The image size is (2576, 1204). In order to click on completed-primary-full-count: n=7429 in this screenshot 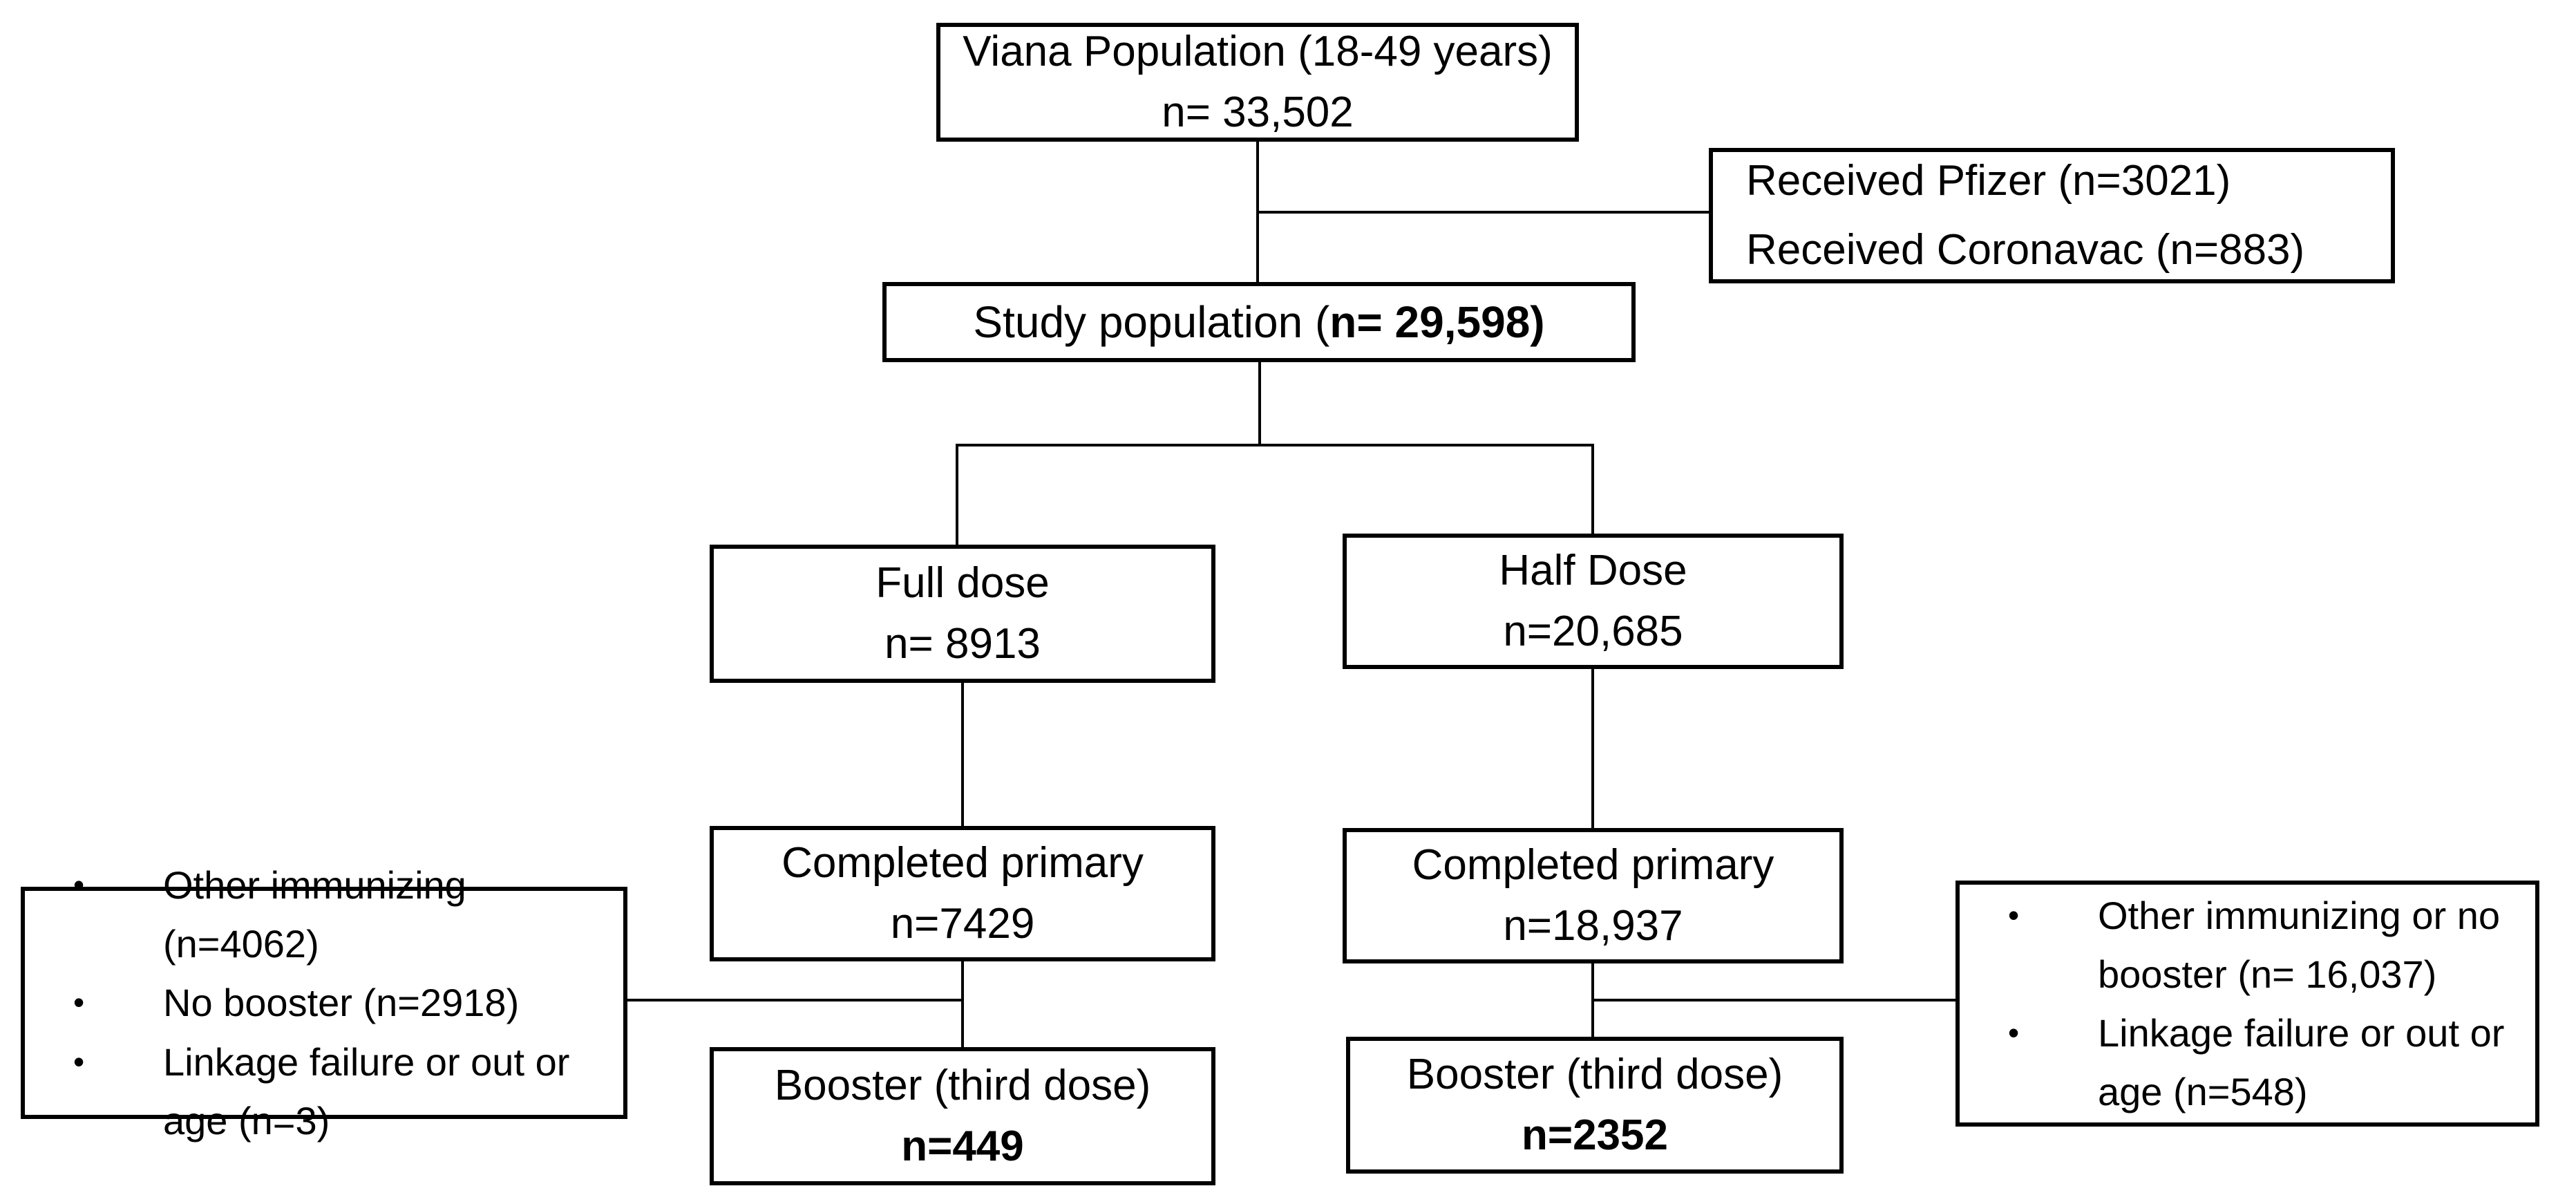, I will do `click(962, 924)`.